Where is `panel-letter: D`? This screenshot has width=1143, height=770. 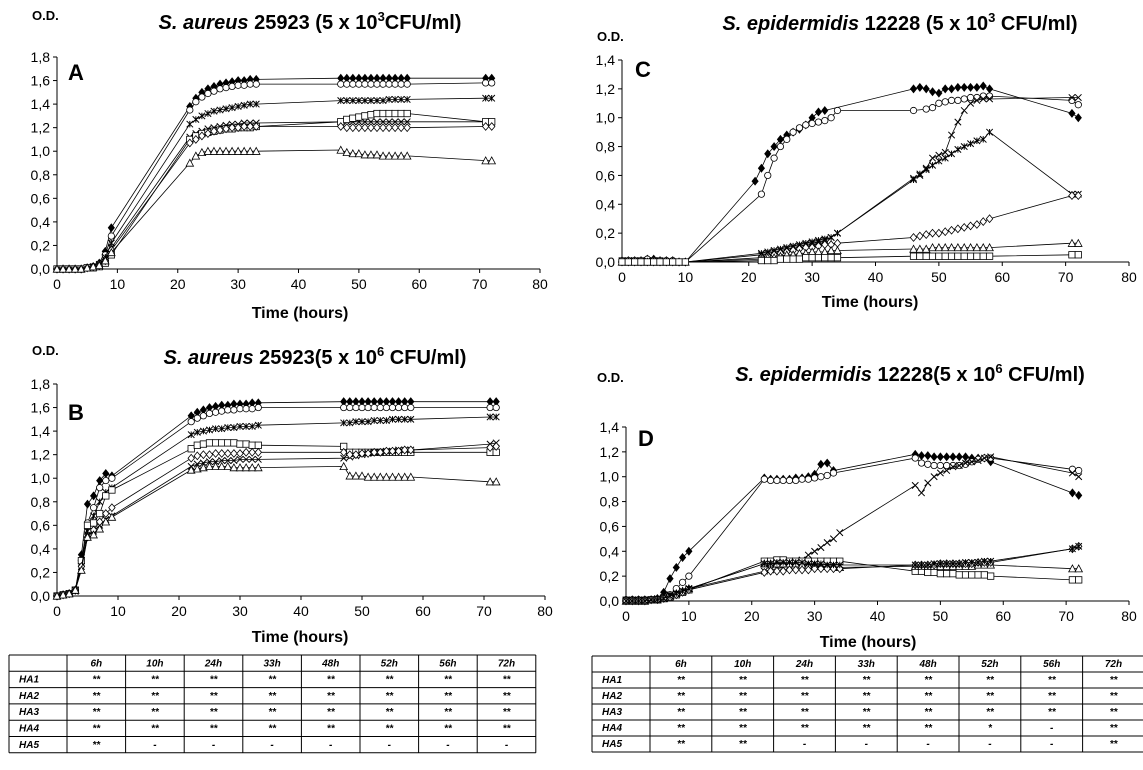 panel-letter: D is located at coordinates (646, 438).